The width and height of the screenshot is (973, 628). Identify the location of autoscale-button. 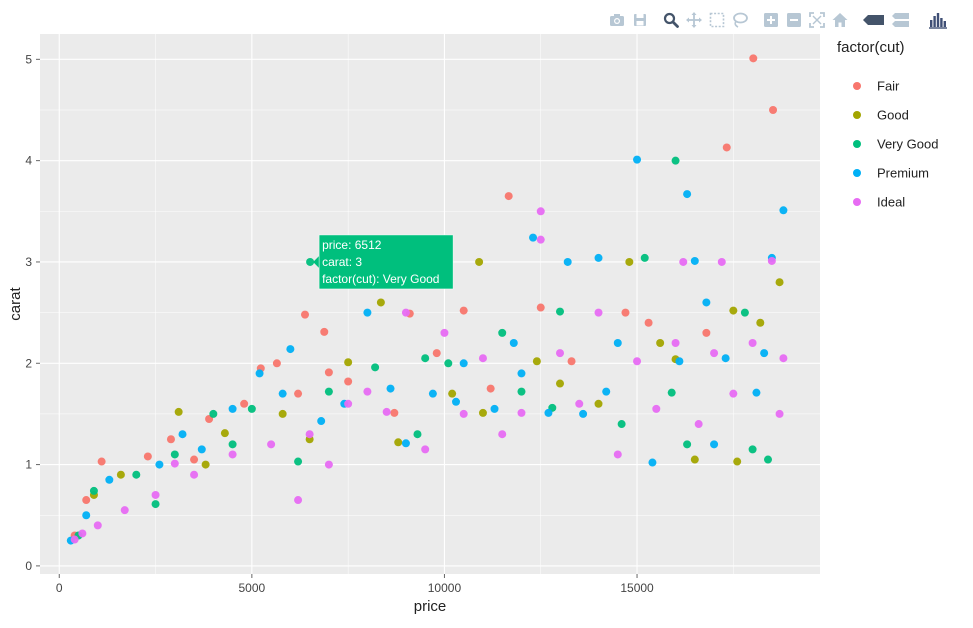
(817, 20).